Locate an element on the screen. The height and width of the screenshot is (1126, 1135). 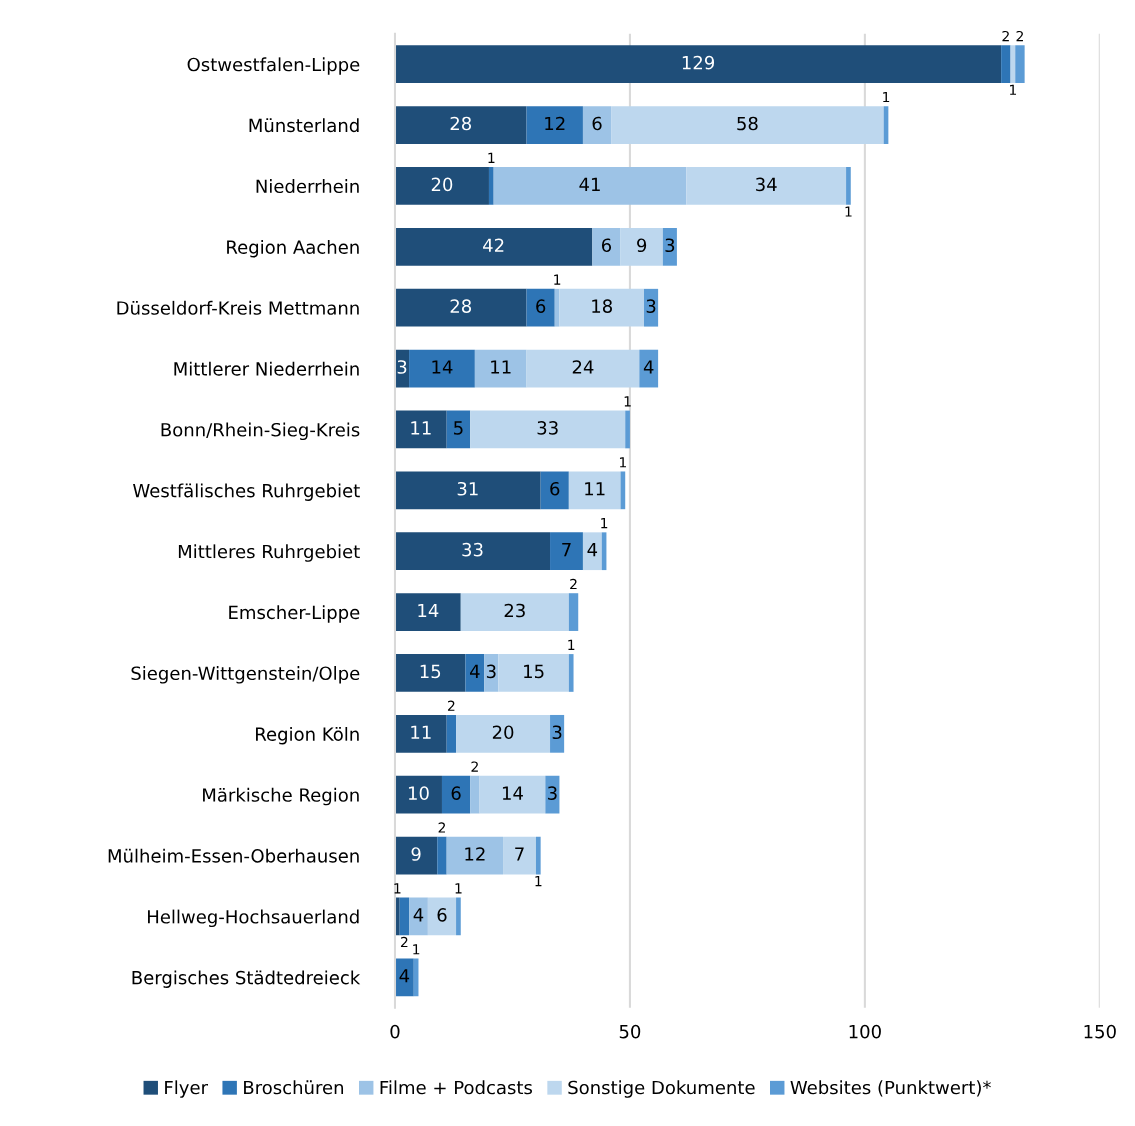
y-tick-label: Mittleres Ruhrgebiet is located at coordinates (269, 553).